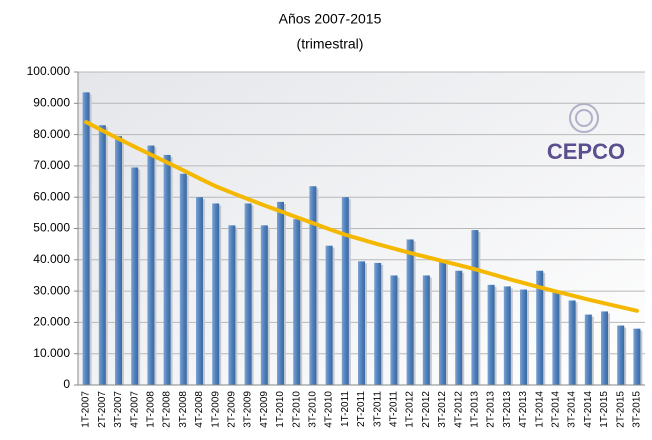  Describe the element at coordinates (330, 19) in the screenshot. I see `subtitle: Años 2007-2015` at that location.